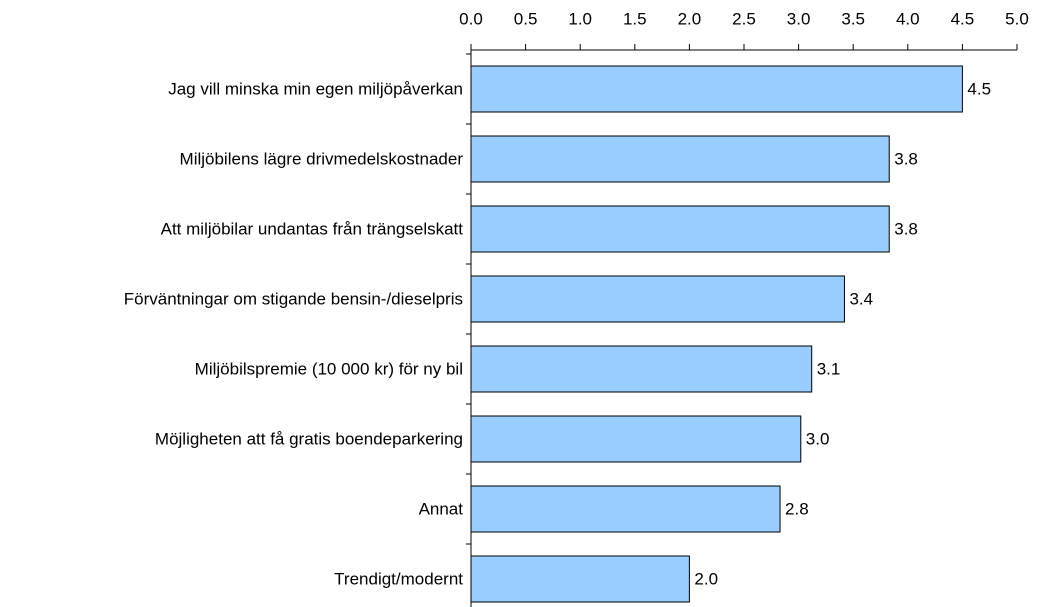 Image resolution: width=1039 pixels, height=607 pixels. What do you see at coordinates (471, 18) in the screenshot?
I see `x-tick-label: 0.0` at bounding box center [471, 18].